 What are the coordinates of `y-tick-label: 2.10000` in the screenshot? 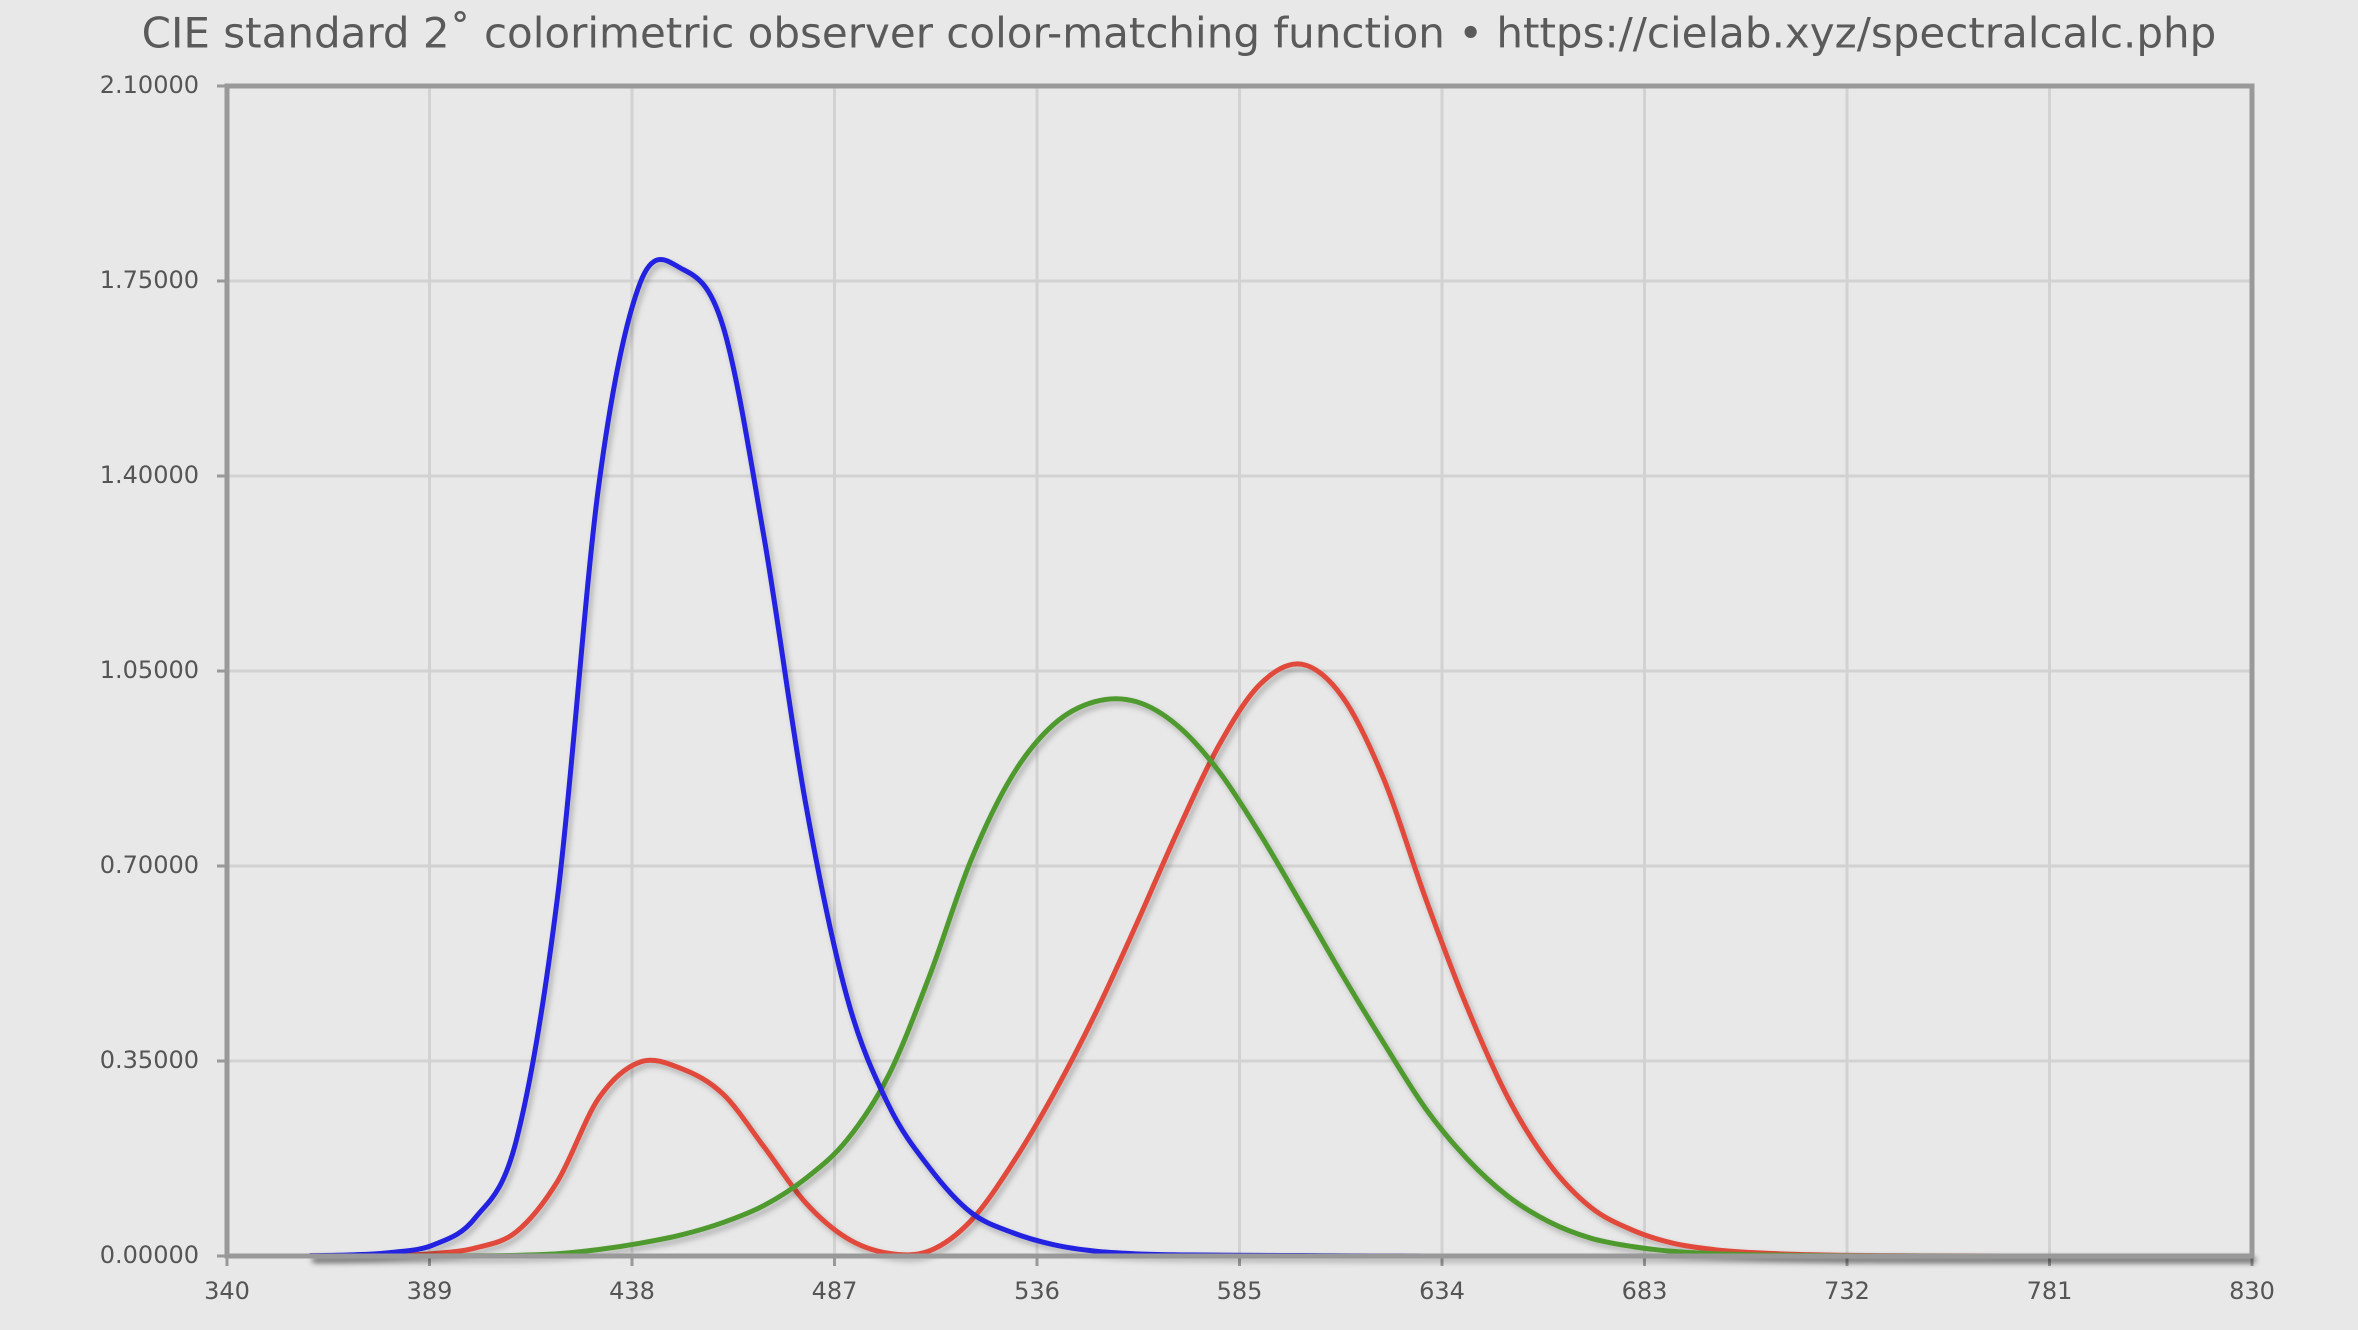 It's located at (149, 85).